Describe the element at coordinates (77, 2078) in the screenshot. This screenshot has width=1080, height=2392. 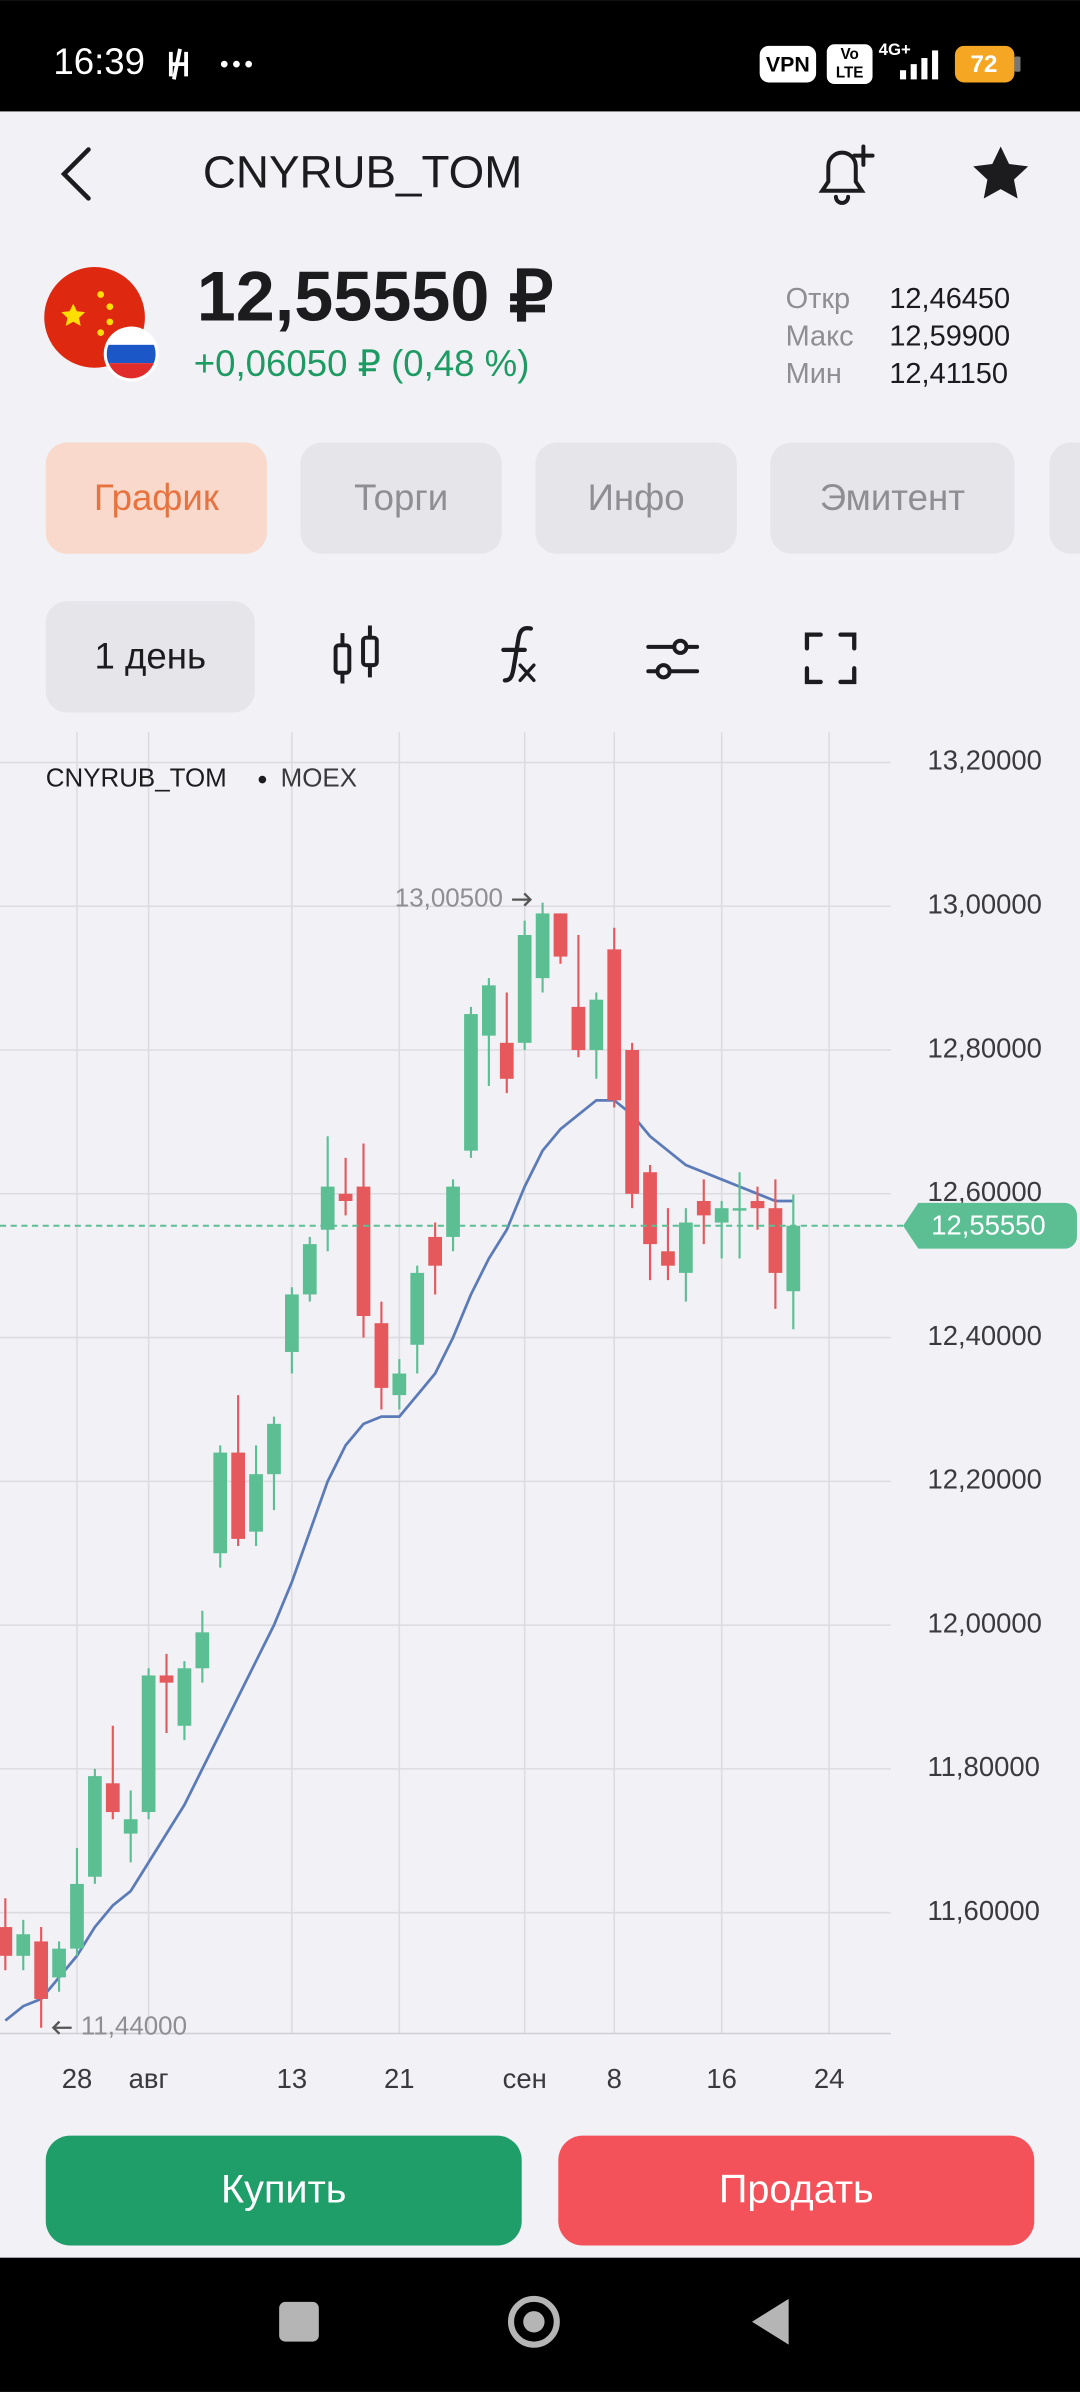
I see `x-tick-label: 28` at that location.